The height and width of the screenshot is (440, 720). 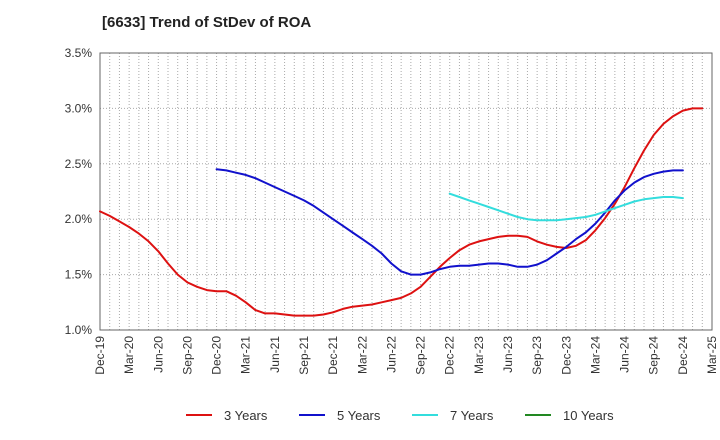 I want to click on y-tick-label: 2.0%, so click(x=79, y=219).